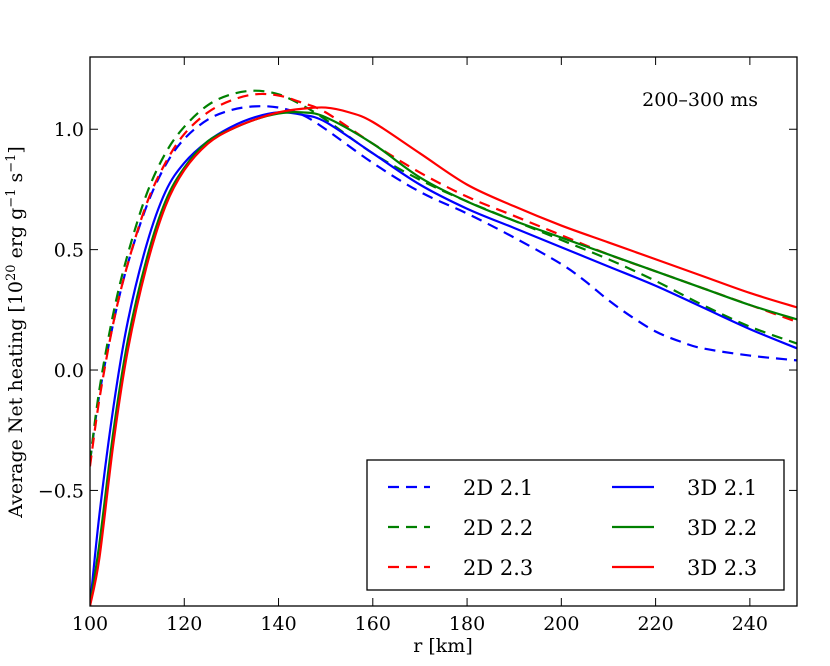  What do you see at coordinates (184, 624) in the screenshot?
I see `x-tick-label: 120` at bounding box center [184, 624].